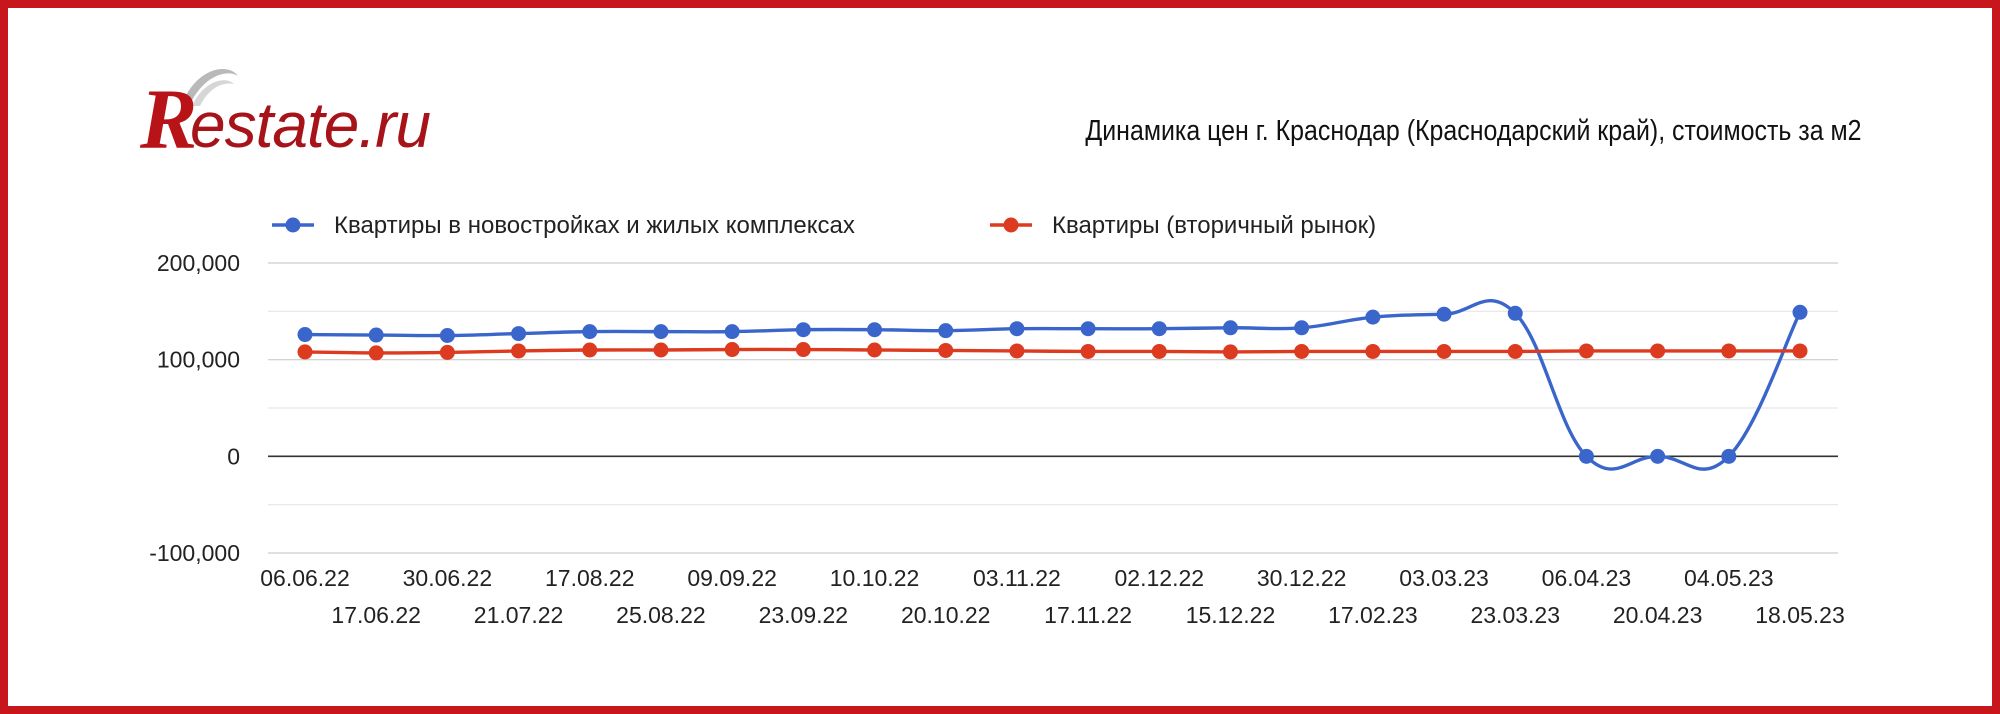 The width and height of the screenshot is (2000, 714). I want to click on x-tick-label: 17.08.22, so click(590, 578).